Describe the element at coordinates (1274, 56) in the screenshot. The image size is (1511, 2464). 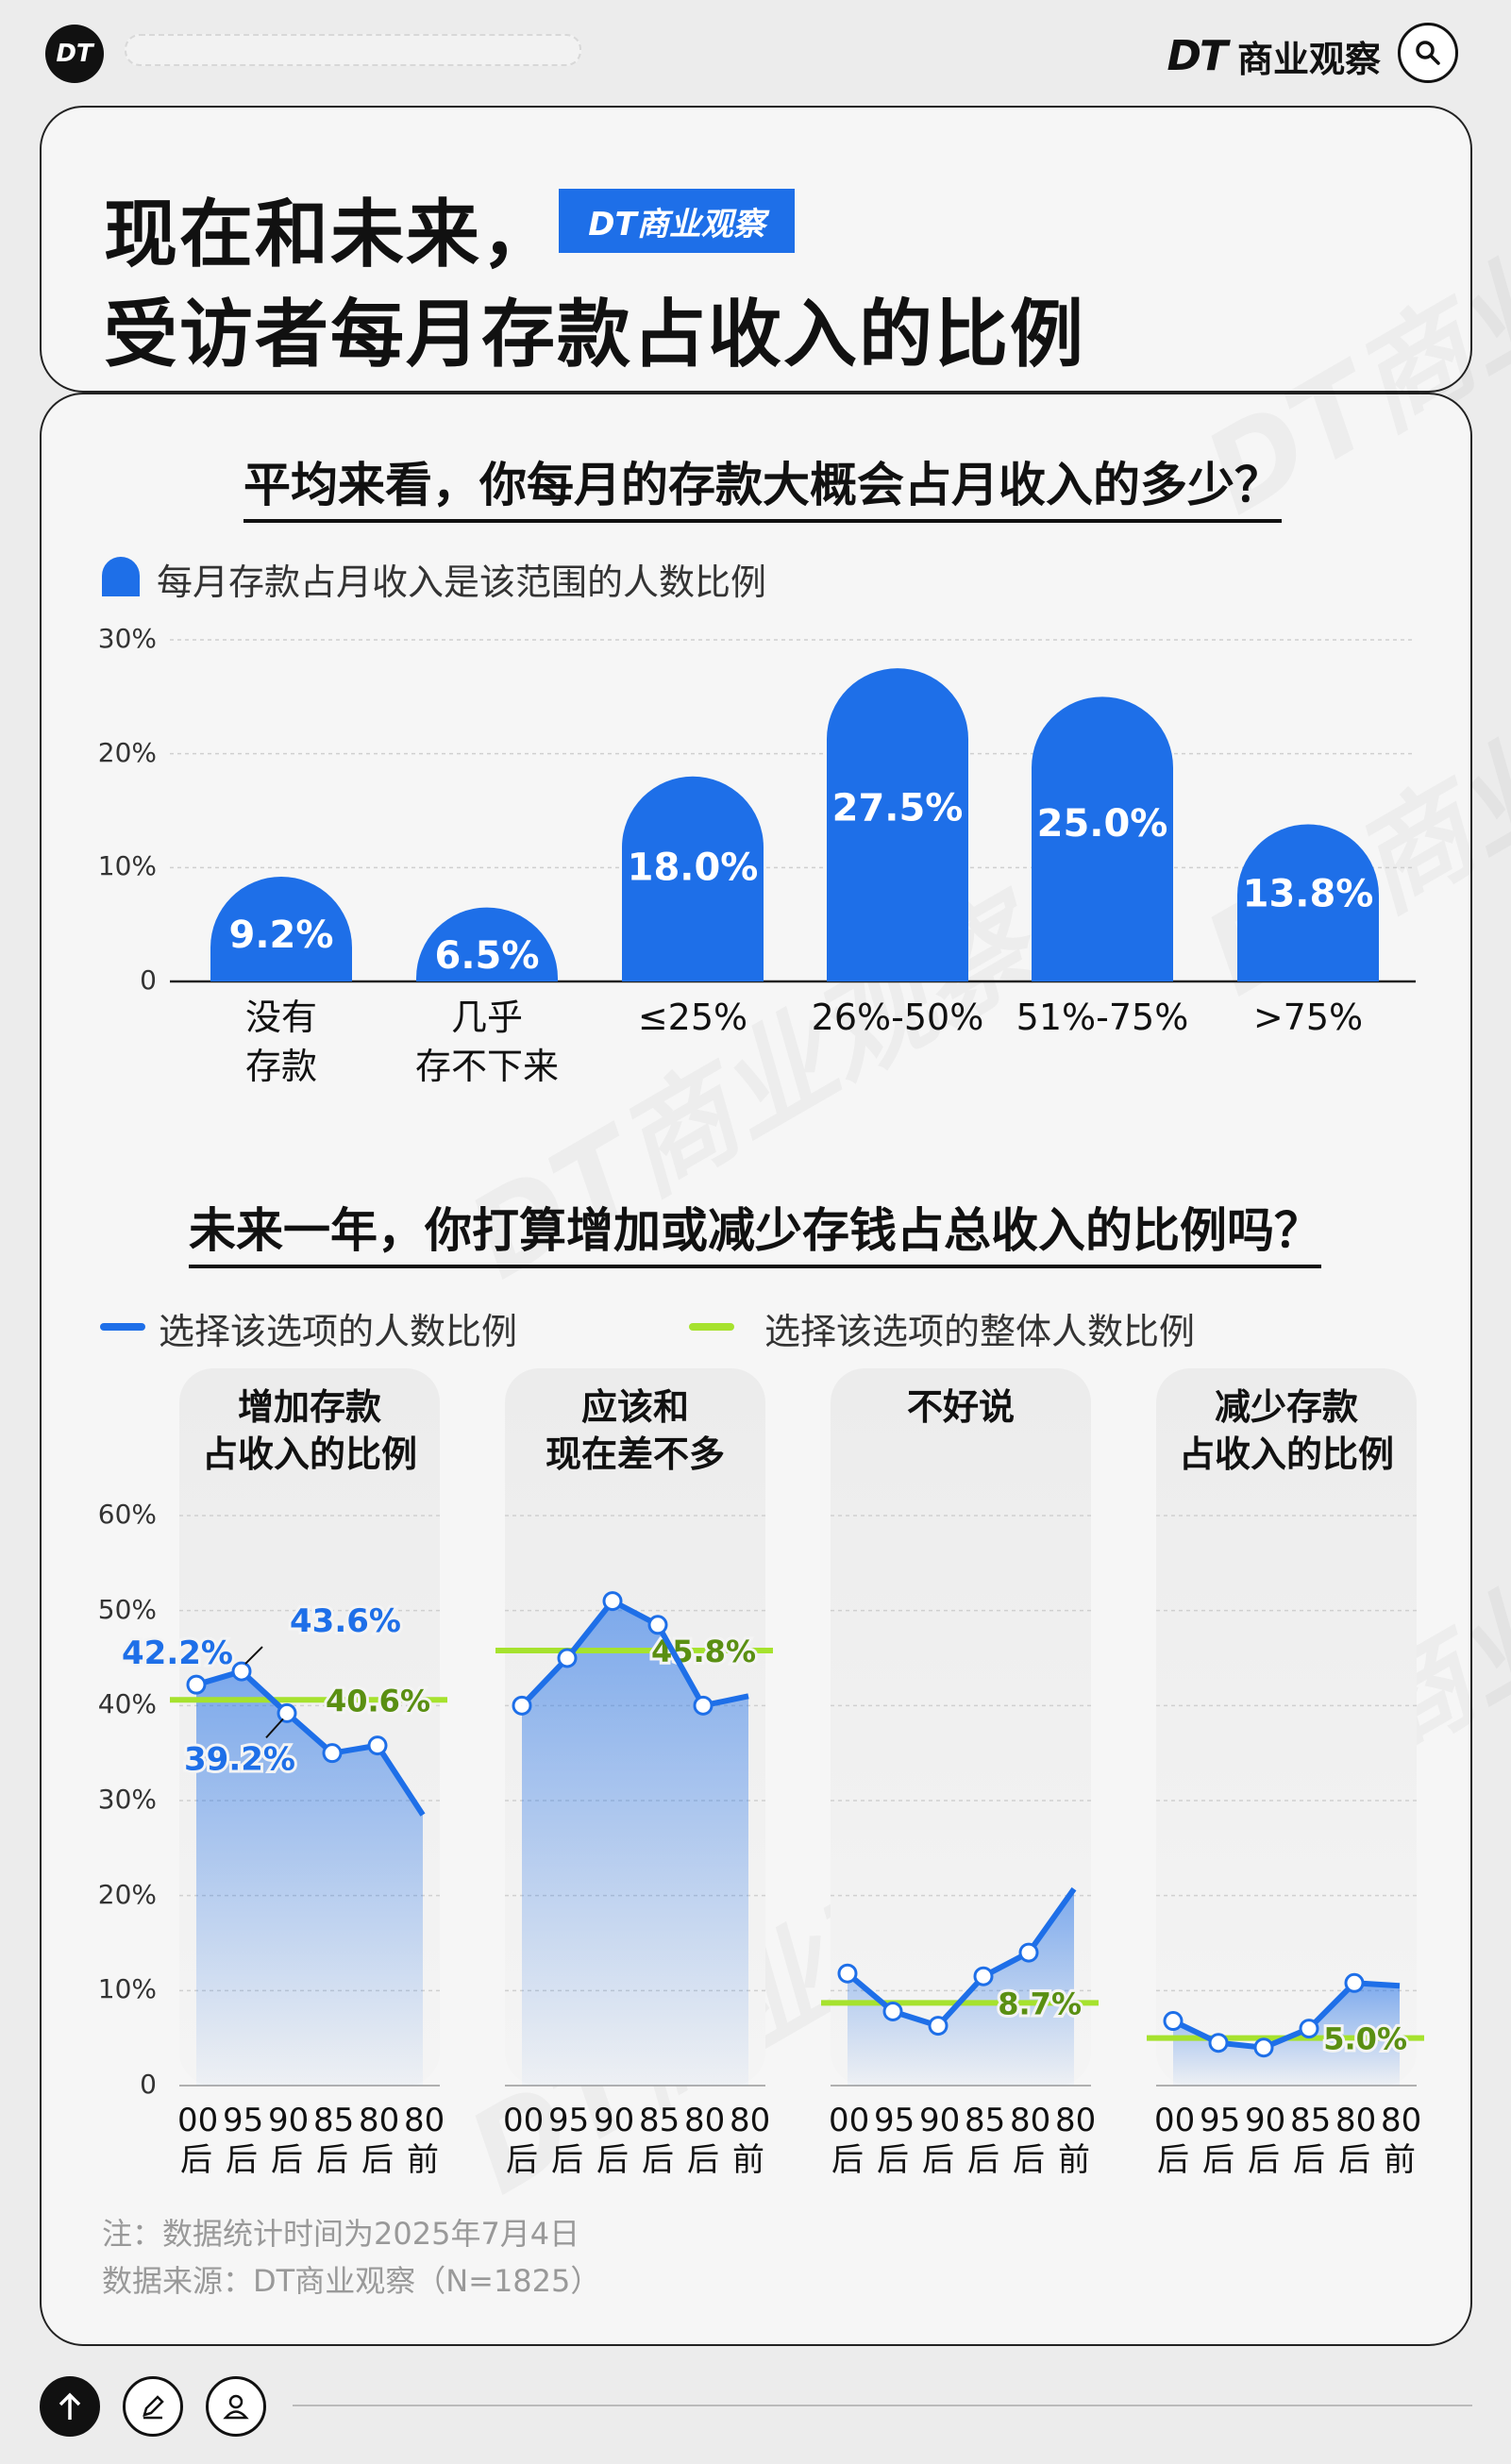
I see `brand-name: DT 商业观察` at that location.